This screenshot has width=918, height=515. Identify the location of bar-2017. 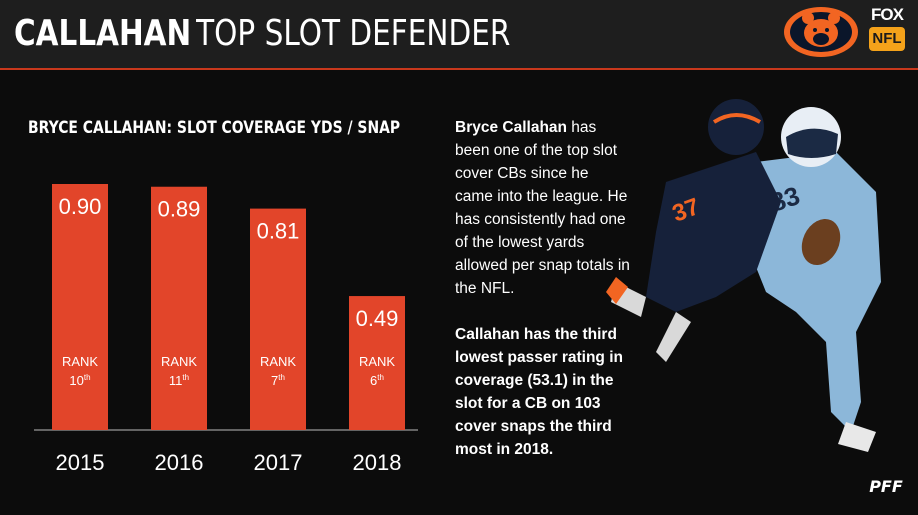
(278, 319).